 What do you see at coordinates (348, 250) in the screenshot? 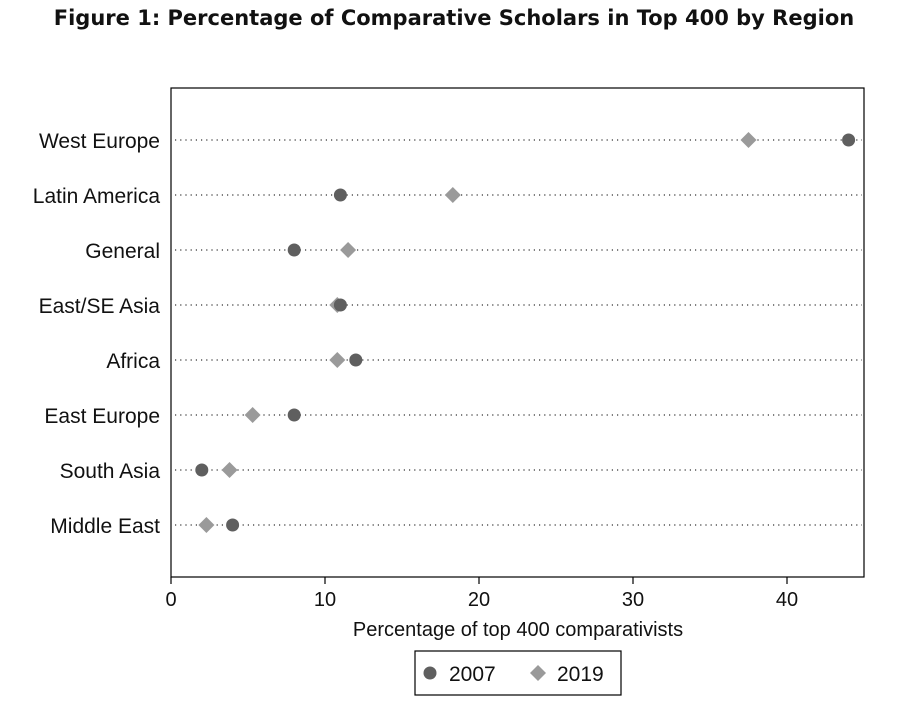
I see `marker-2019-general` at bounding box center [348, 250].